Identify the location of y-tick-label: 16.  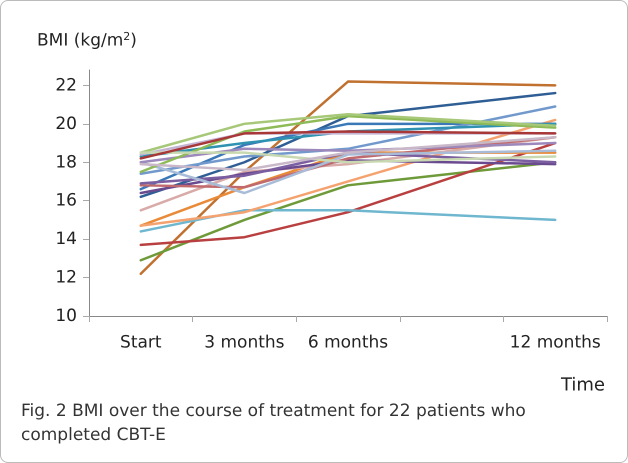
(66, 200).